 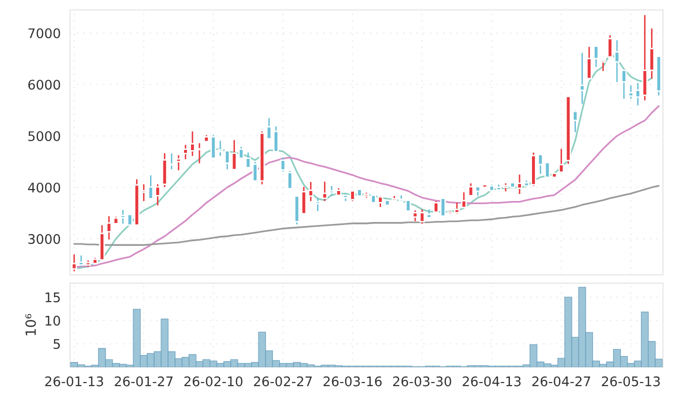 What do you see at coordinates (44, 239) in the screenshot?
I see `y-tick-label: 3000` at bounding box center [44, 239].